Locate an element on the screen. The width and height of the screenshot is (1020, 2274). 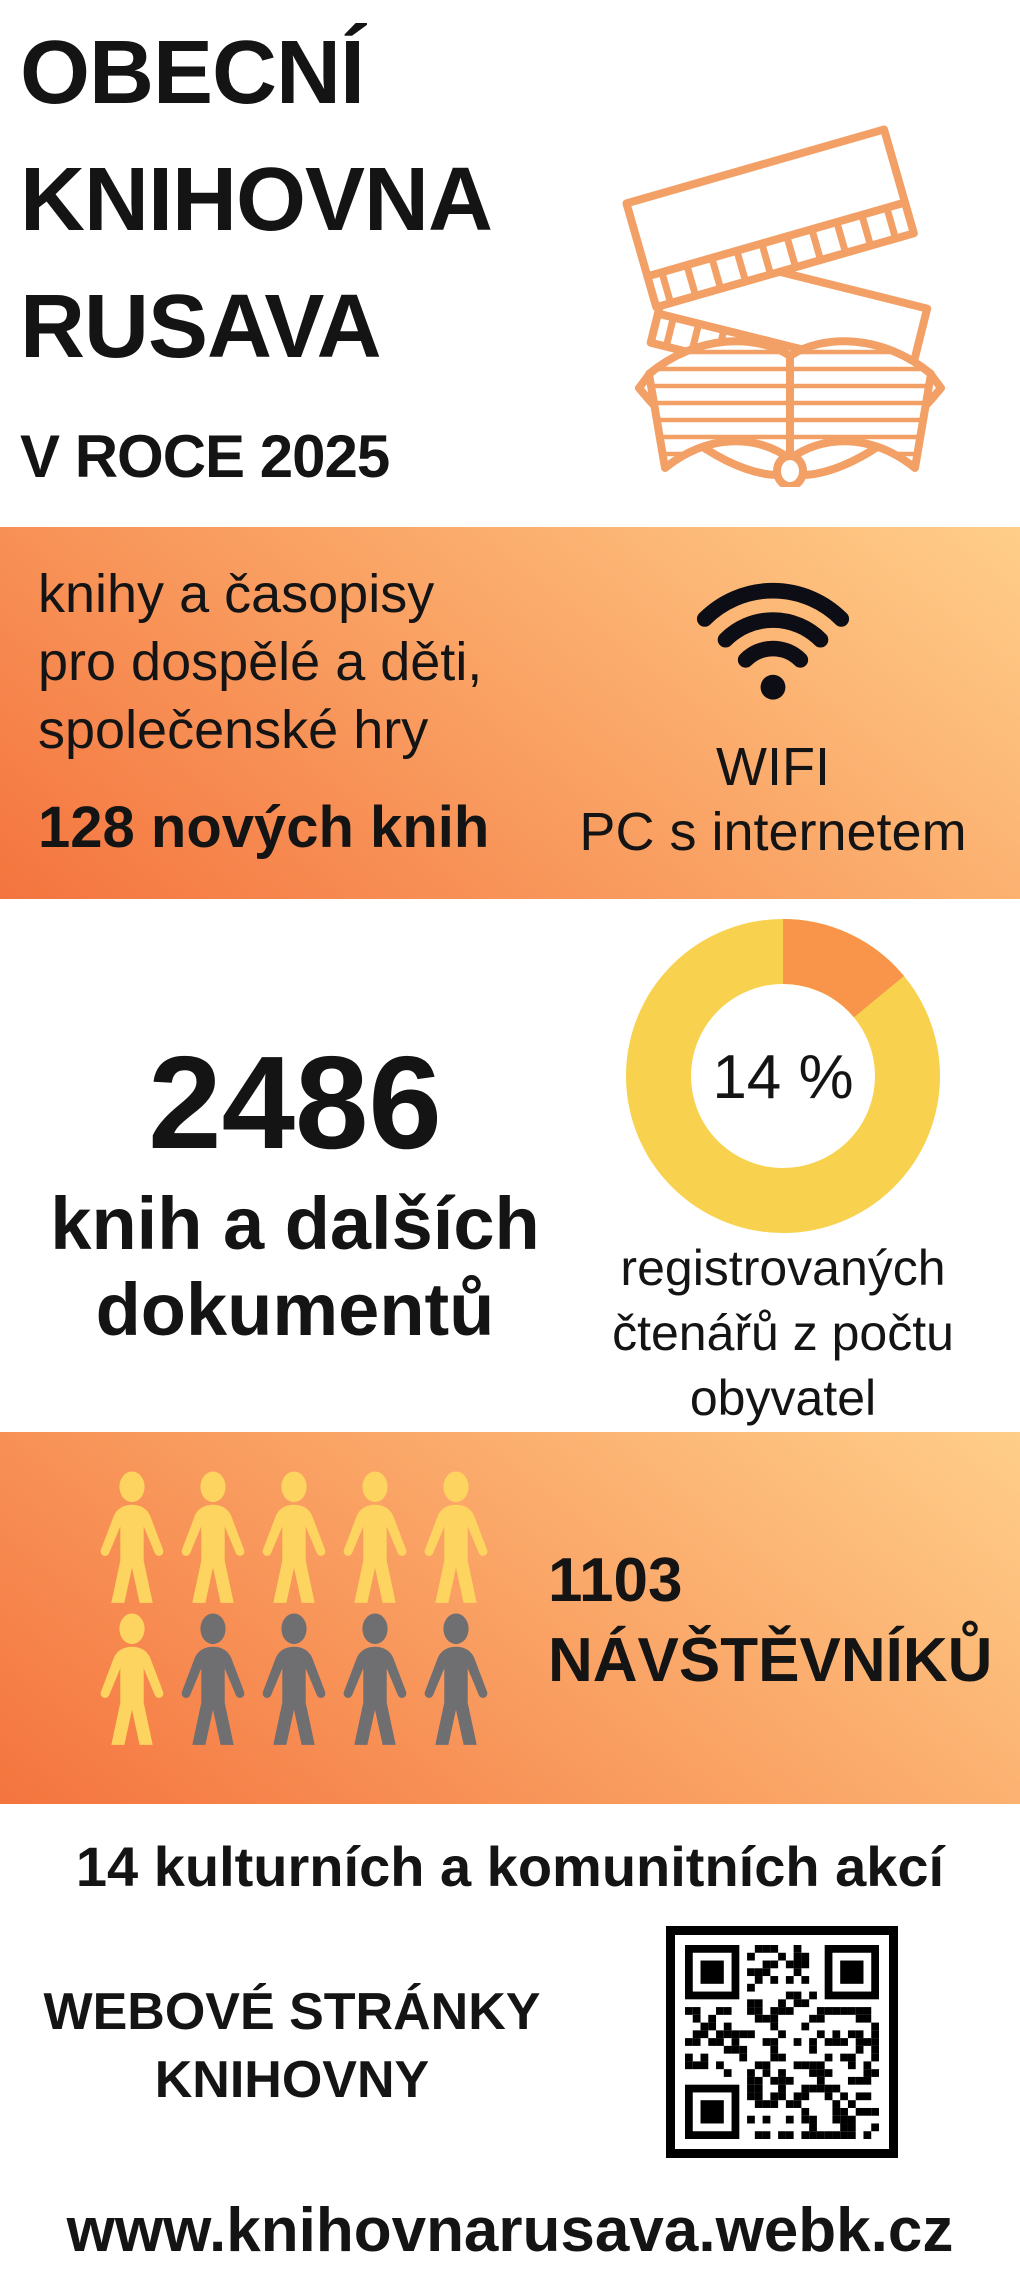
subtitle-year: V ROCE 2025 is located at coordinates (205, 456).